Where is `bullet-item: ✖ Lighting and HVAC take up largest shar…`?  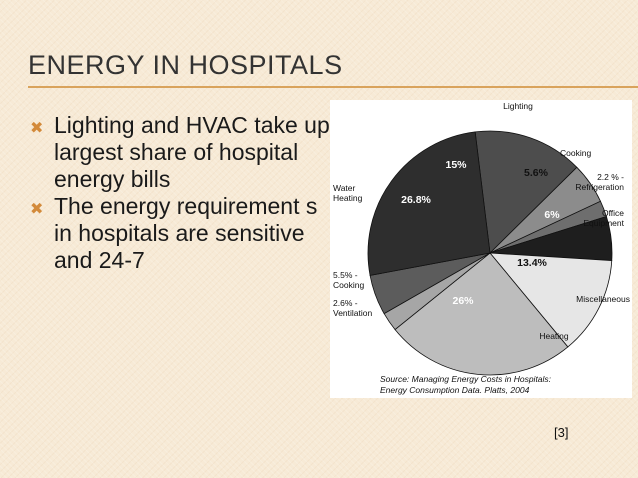 bullet-item: ✖ Lighting and HVAC take up largest shar… is located at coordinates (180, 152).